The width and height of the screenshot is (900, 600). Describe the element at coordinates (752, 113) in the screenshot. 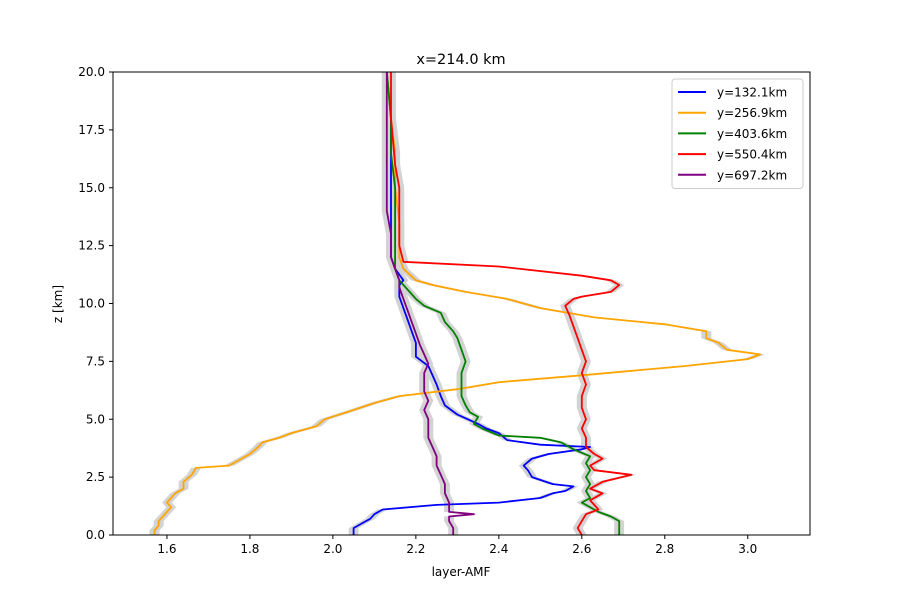

I see `legend-label: y=256.9km` at that location.